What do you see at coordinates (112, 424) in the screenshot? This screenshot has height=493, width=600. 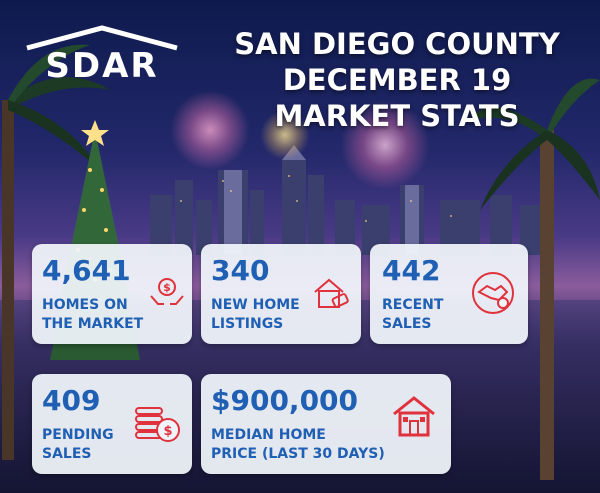 I see `stat-card-pending-sales: 409 PENDING SALES $` at bounding box center [112, 424].